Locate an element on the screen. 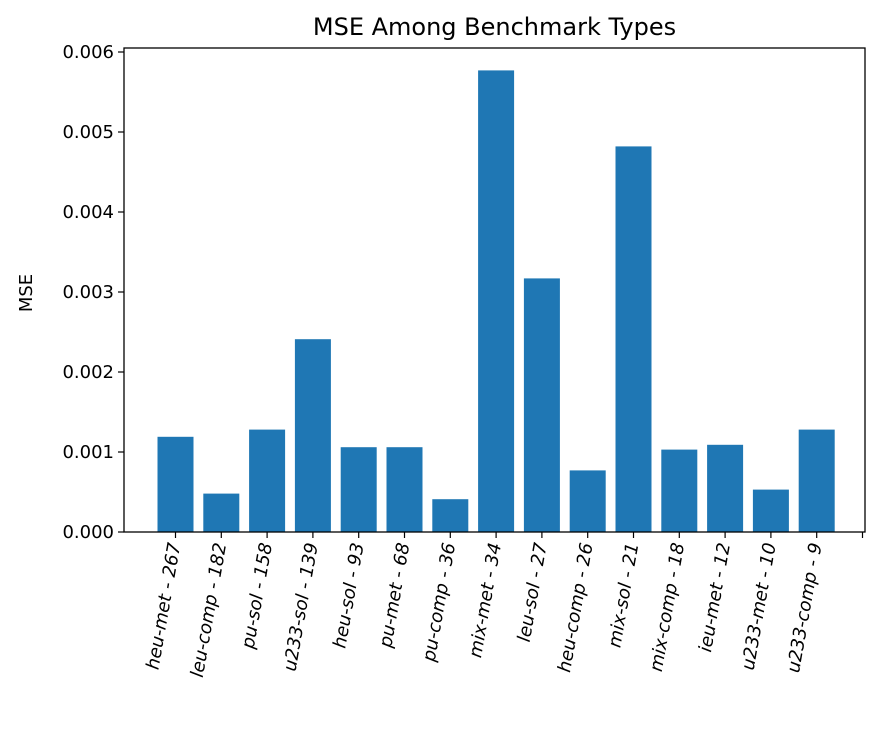  y-tick-label: 0.005 is located at coordinates (88, 132).